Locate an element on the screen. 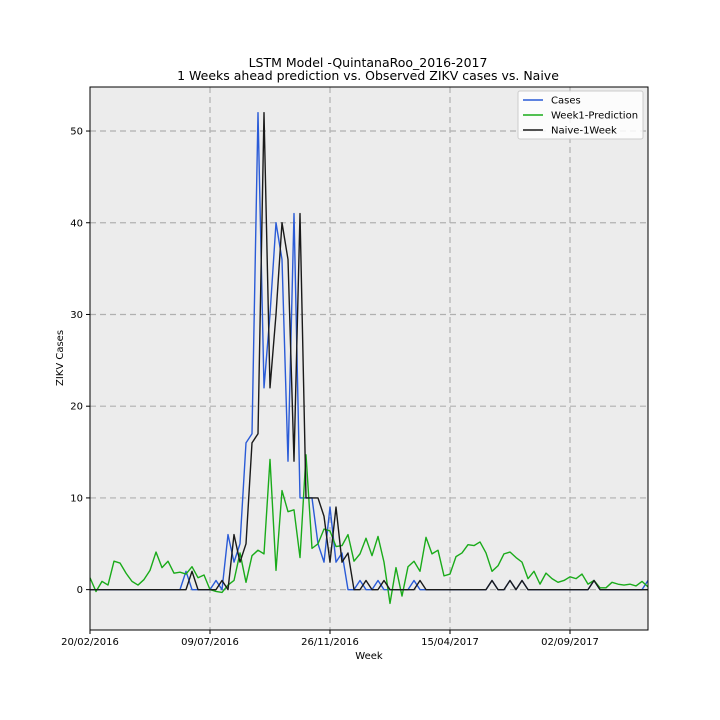 The width and height of the screenshot is (720, 720). y-axis-label: ZIKV Cases is located at coordinates (60, 358).